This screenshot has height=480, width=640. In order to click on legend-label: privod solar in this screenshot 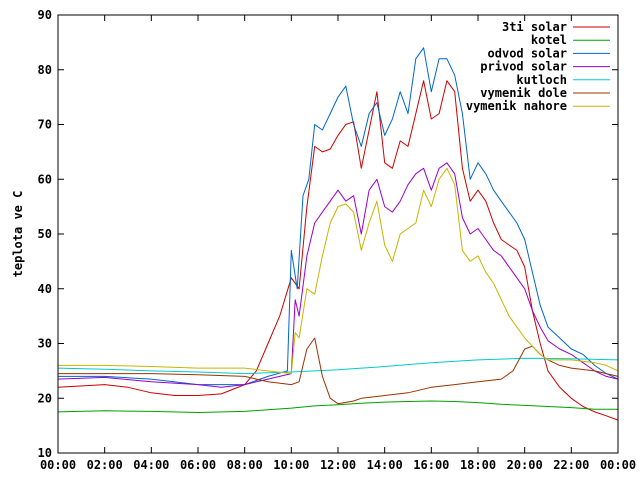, I will do `click(523, 67)`.